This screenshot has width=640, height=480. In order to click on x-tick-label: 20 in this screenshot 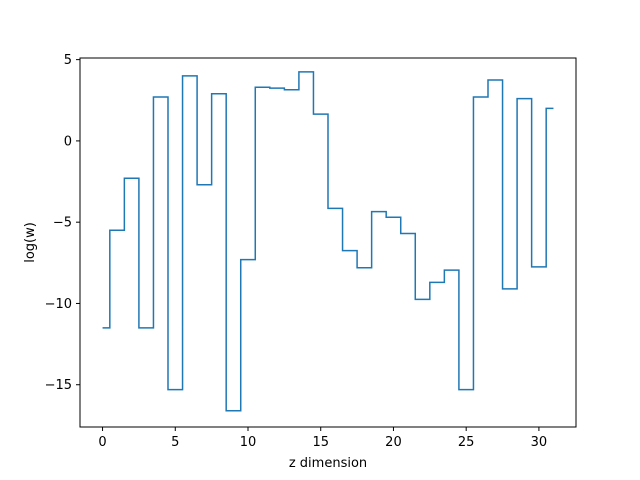, I will do `click(393, 442)`.